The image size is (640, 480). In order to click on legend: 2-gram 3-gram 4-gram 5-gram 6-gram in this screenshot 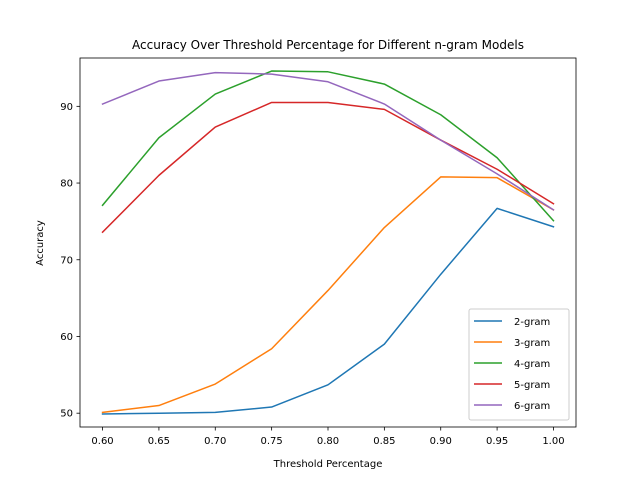, I will do `click(519, 364)`.